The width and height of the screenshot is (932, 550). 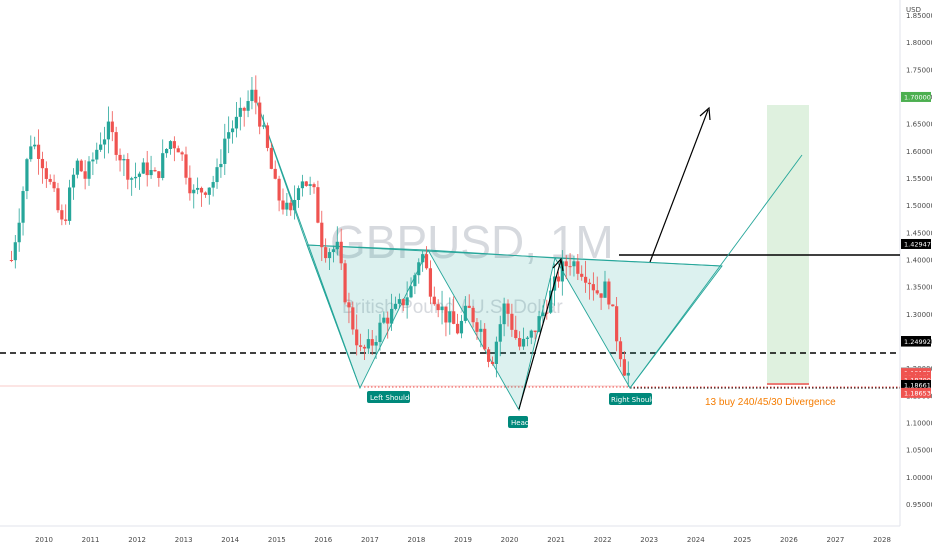 I want to click on y-tick-label: 1.40000, so click(x=919, y=261).